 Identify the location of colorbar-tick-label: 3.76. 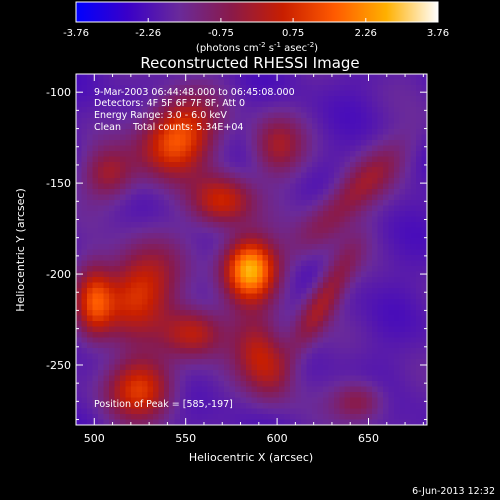
(438, 33).